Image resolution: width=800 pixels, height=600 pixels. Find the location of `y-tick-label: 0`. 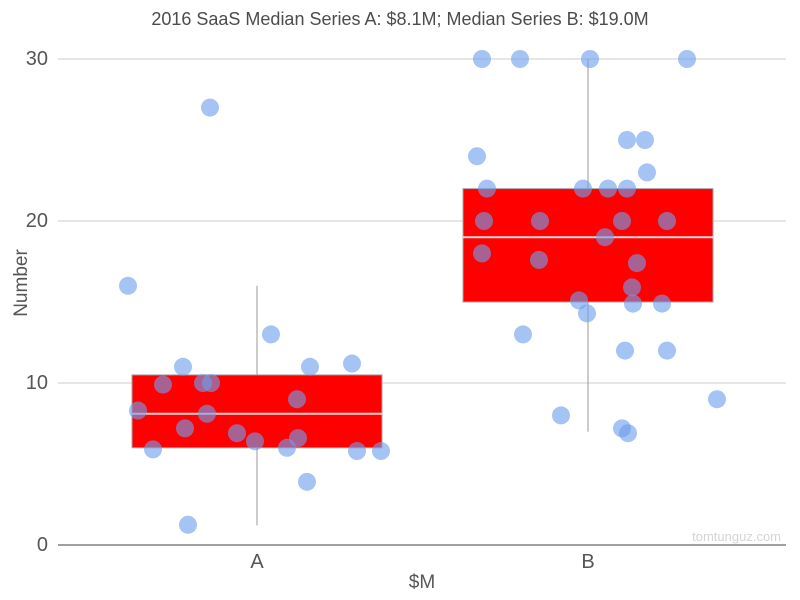

y-tick-label: 0 is located at coordinates (42, 545).